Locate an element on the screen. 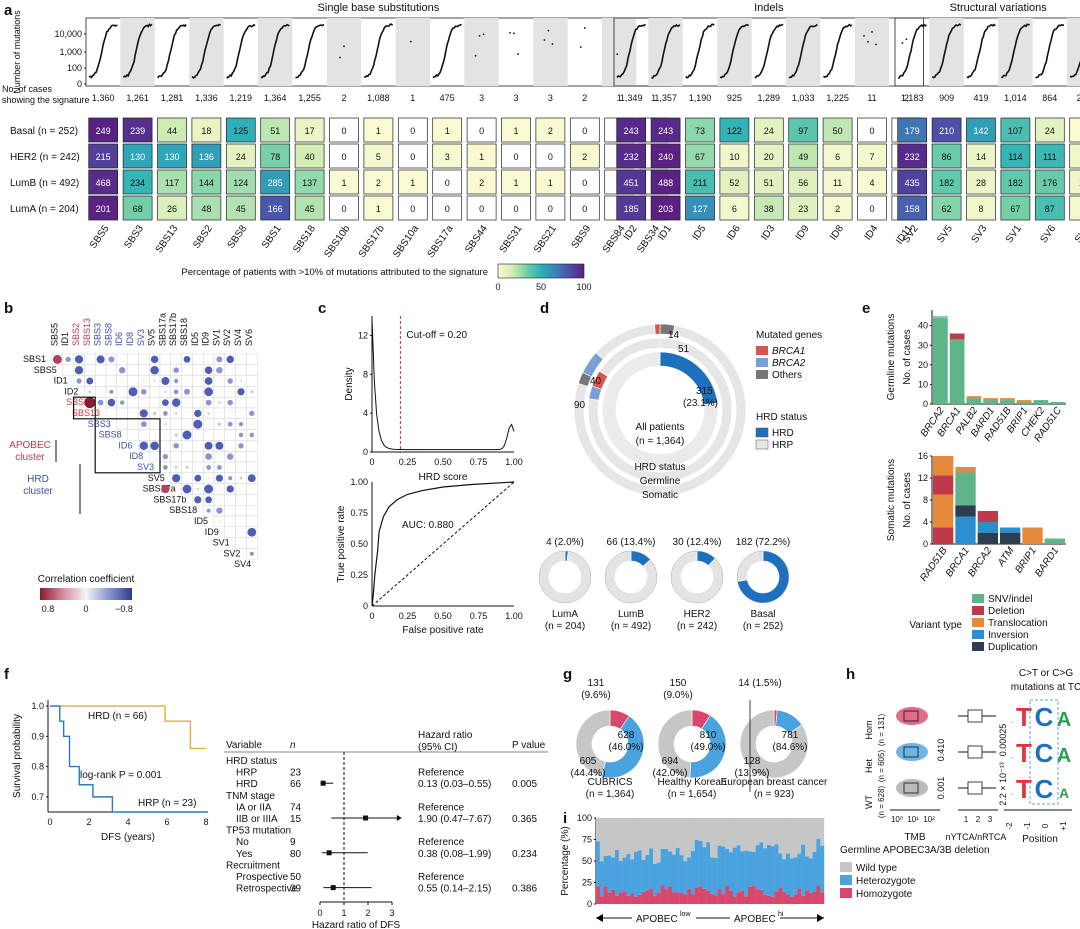  somatic-ytick-4: 16 is located at coordinates (923, 456).